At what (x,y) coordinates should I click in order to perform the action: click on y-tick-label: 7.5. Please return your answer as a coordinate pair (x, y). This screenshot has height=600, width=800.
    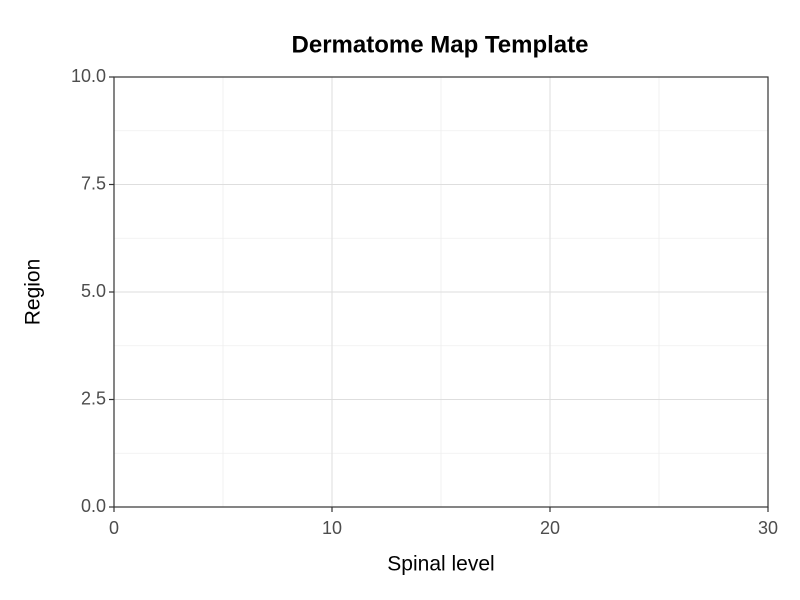
    Looking at the image, I should click on (93, 183).